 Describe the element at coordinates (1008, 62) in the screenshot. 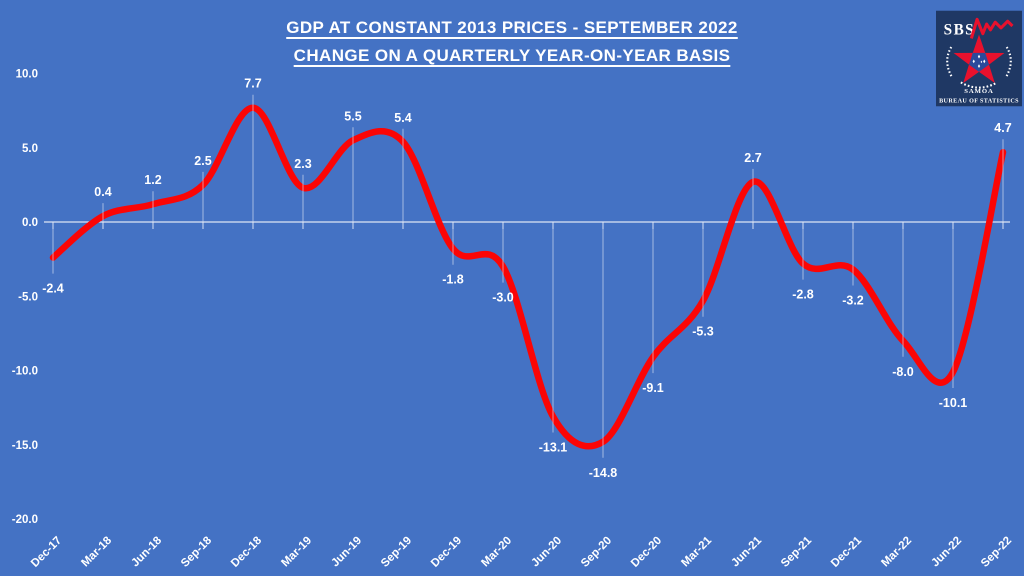

I see `logo-ornament-right` at that location.